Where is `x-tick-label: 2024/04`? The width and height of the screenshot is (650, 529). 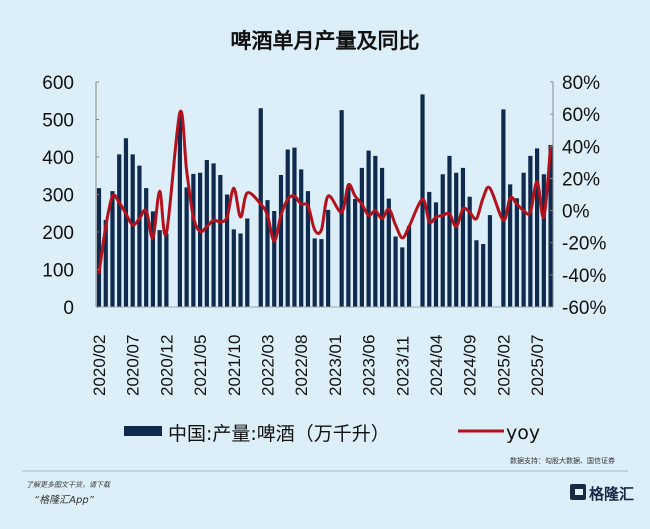 x-tick-label: 2024/04 is located at coordinates (436, 365).